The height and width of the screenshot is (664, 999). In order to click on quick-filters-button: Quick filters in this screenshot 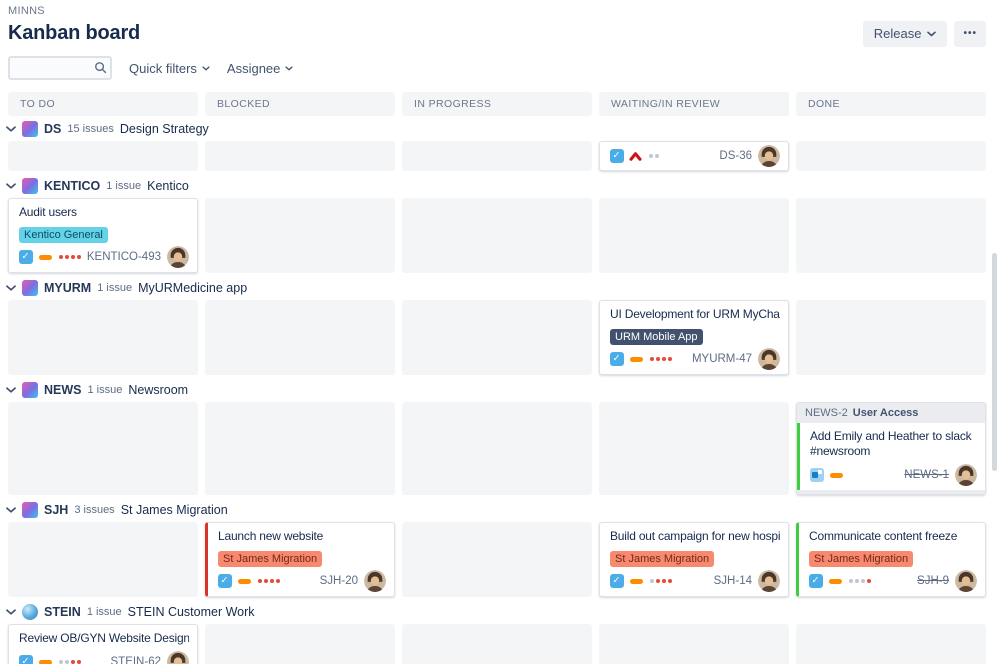, I will do `click(169, 68)`.